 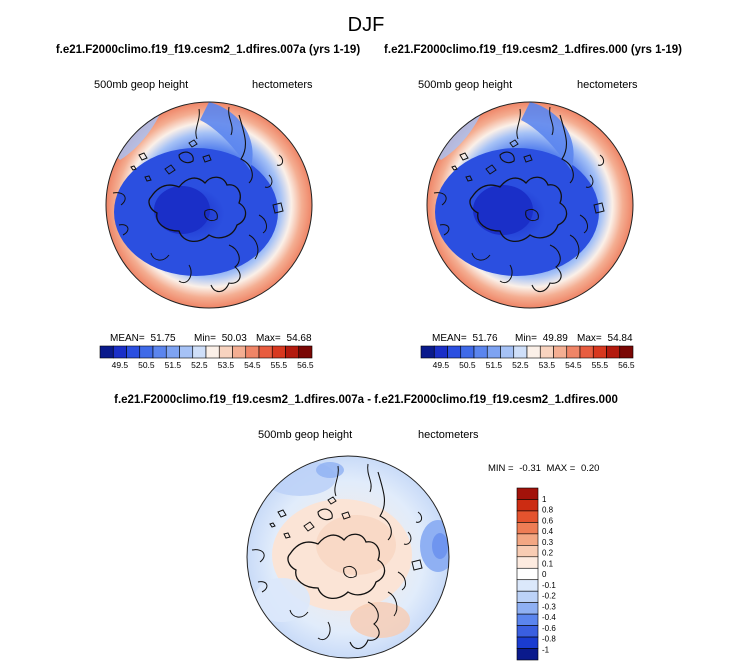 What do you see at coordinates (143, 338) in the screenshot?
I see `panel-1-stats-mean: MEAN= 51.75` at bounding box center [143, 338].